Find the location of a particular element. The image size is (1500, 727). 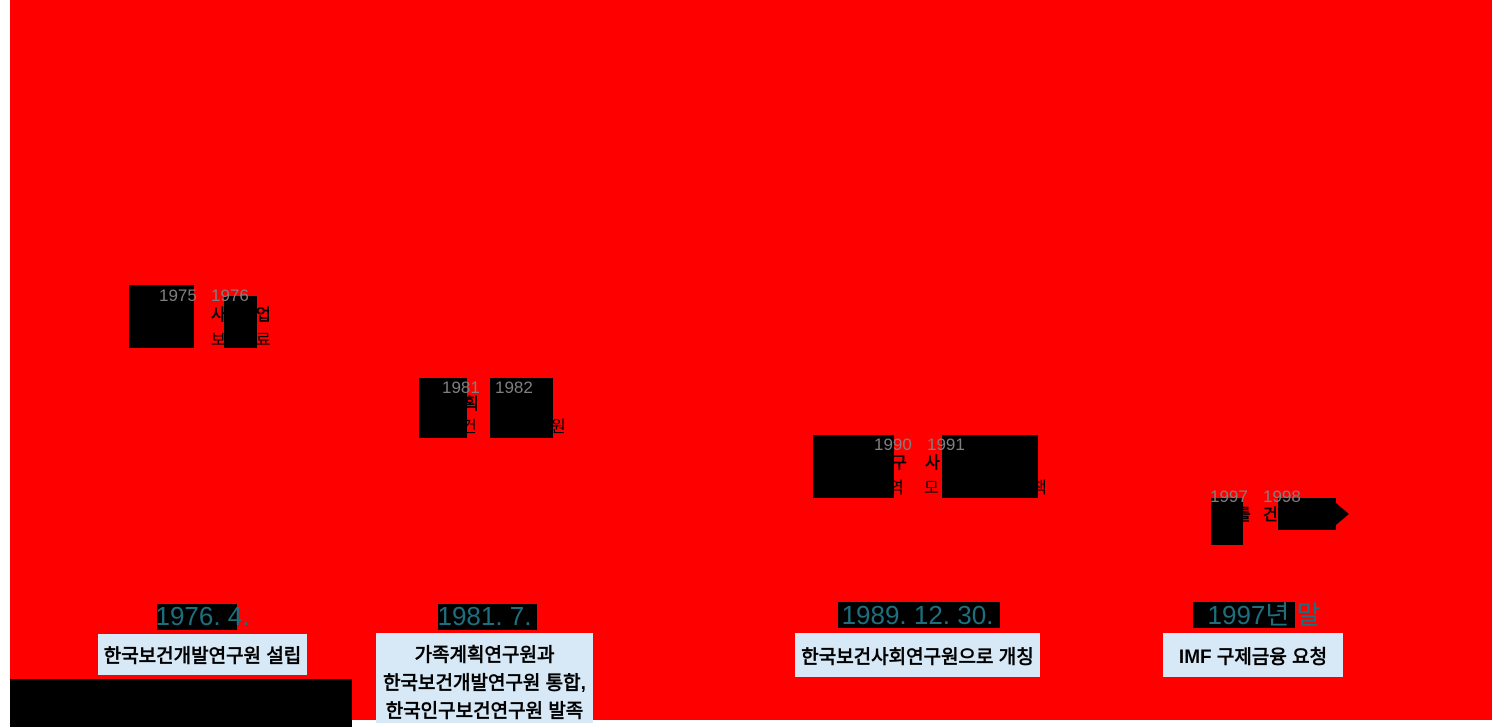

milestone-date: 1981. 7. is located at coordinates (484, 616).